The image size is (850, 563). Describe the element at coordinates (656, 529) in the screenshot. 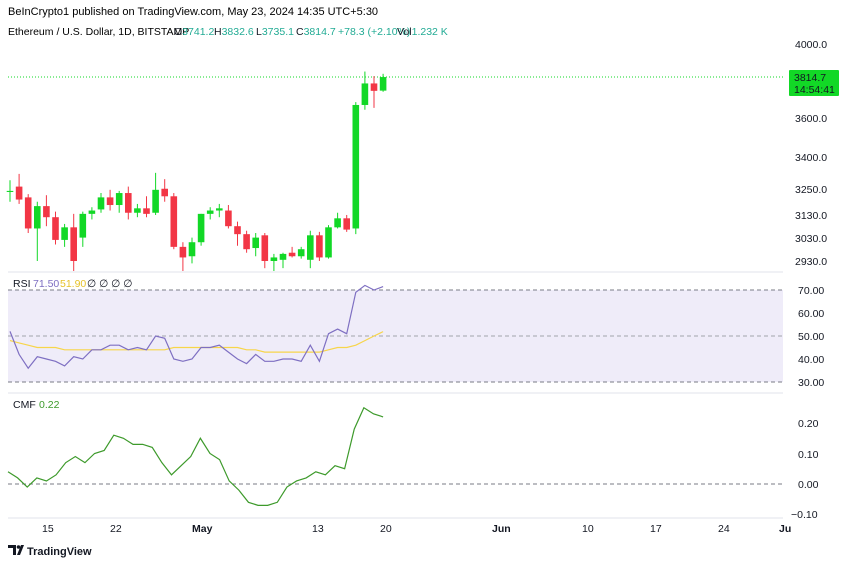

I see `time-tick: 17` at that location.